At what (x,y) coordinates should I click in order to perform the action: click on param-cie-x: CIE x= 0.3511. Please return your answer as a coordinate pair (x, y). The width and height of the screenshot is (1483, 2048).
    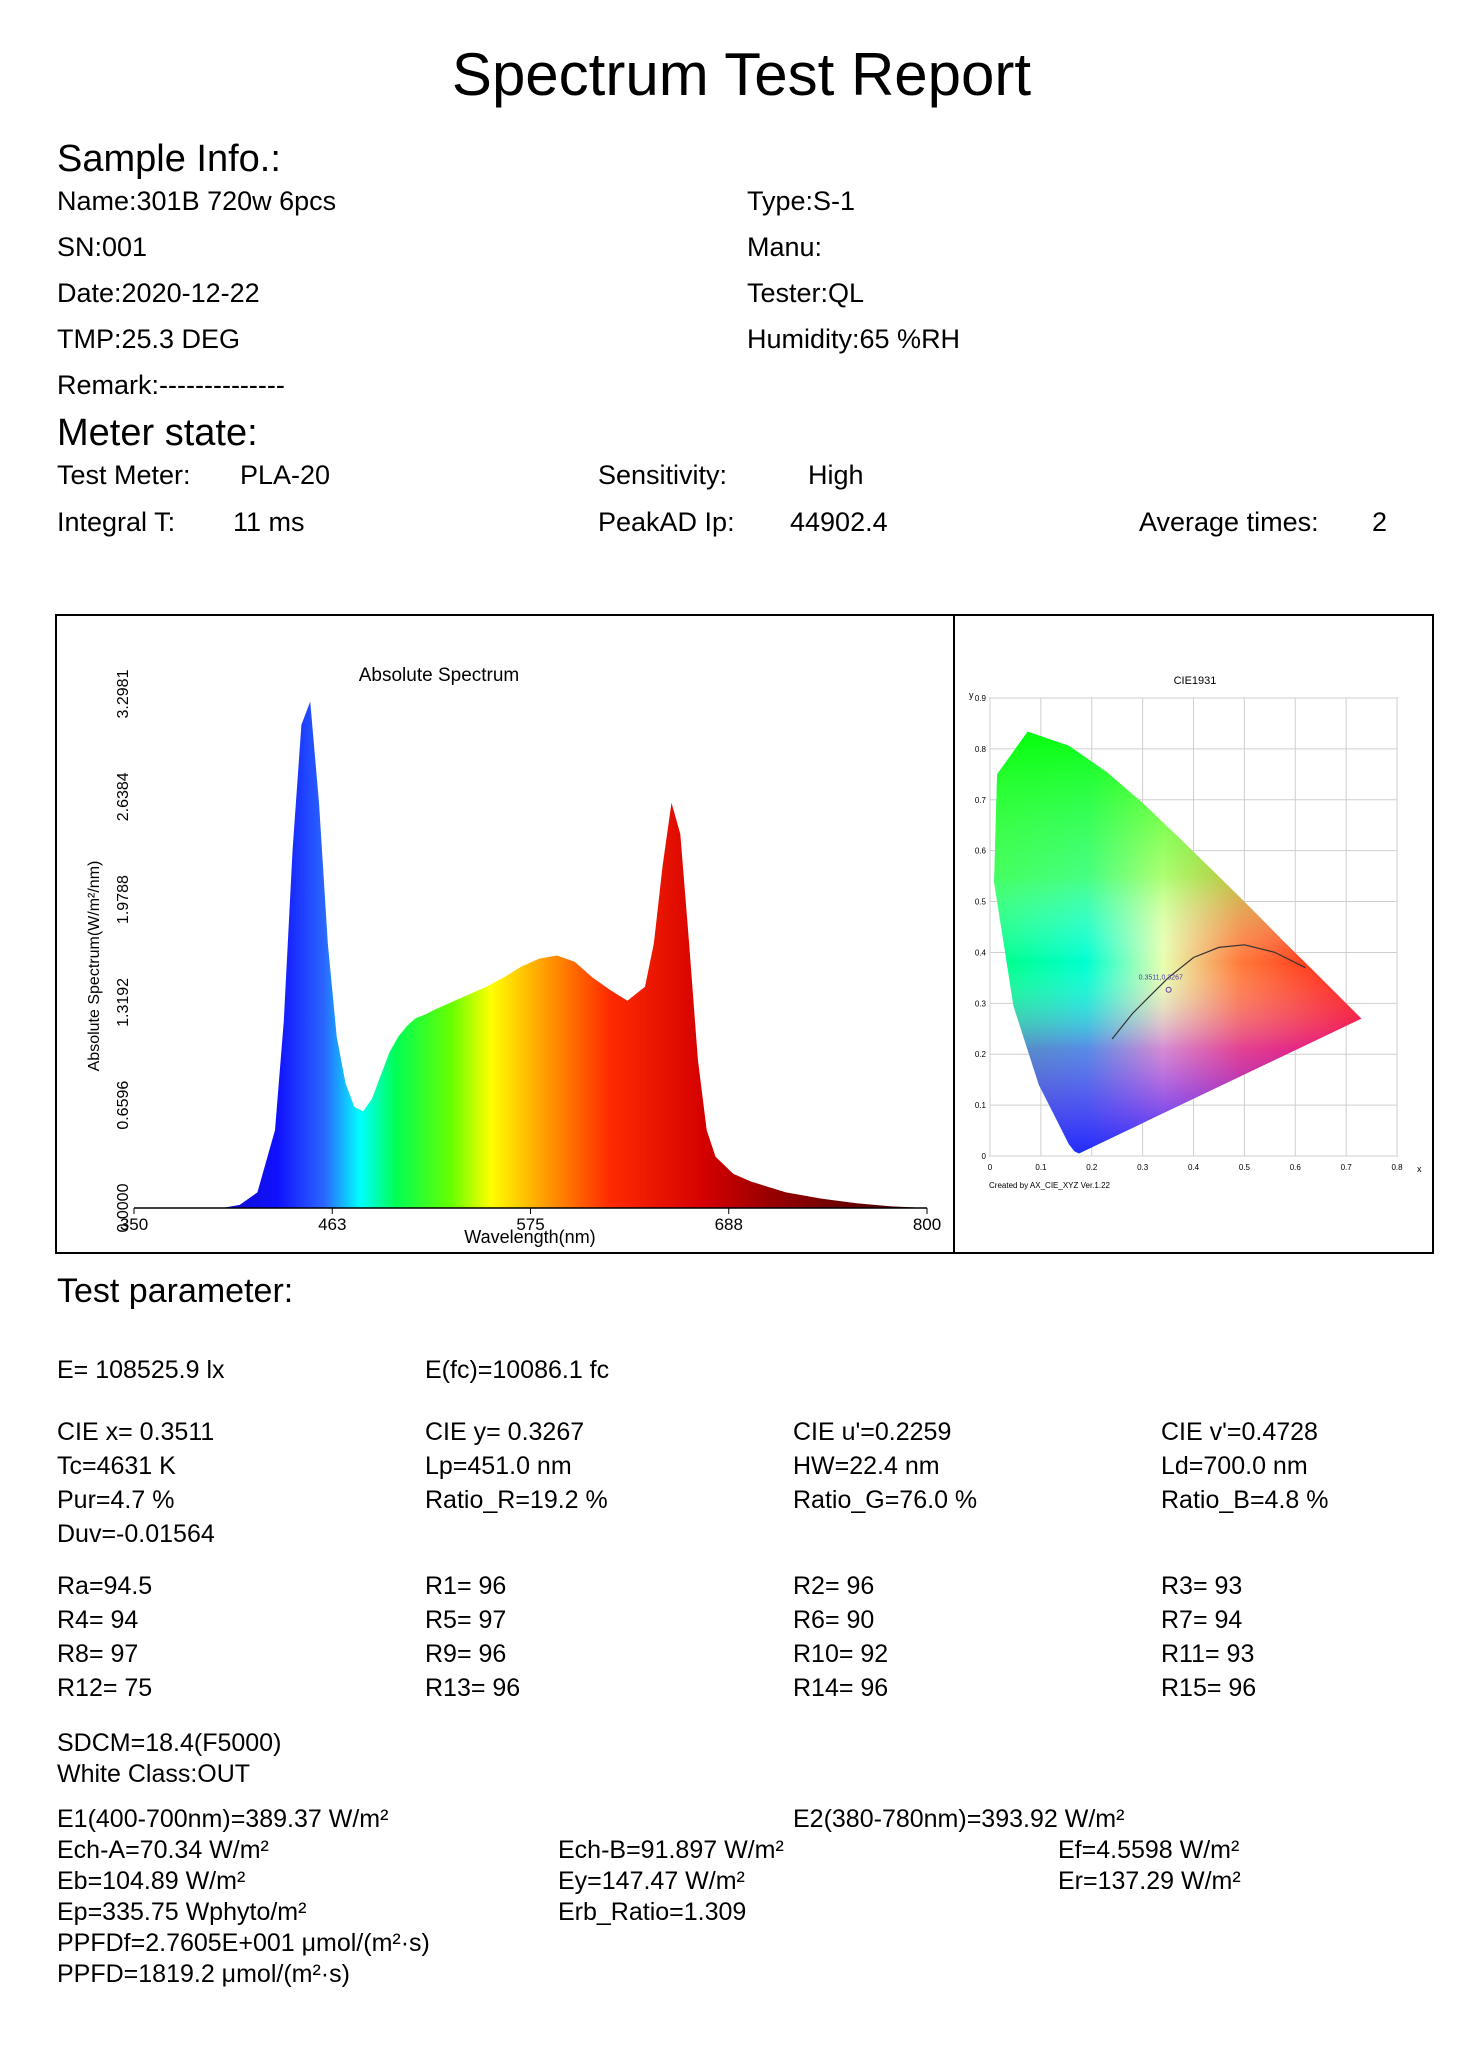
    Looking at the image, I should click on (136, 1432).